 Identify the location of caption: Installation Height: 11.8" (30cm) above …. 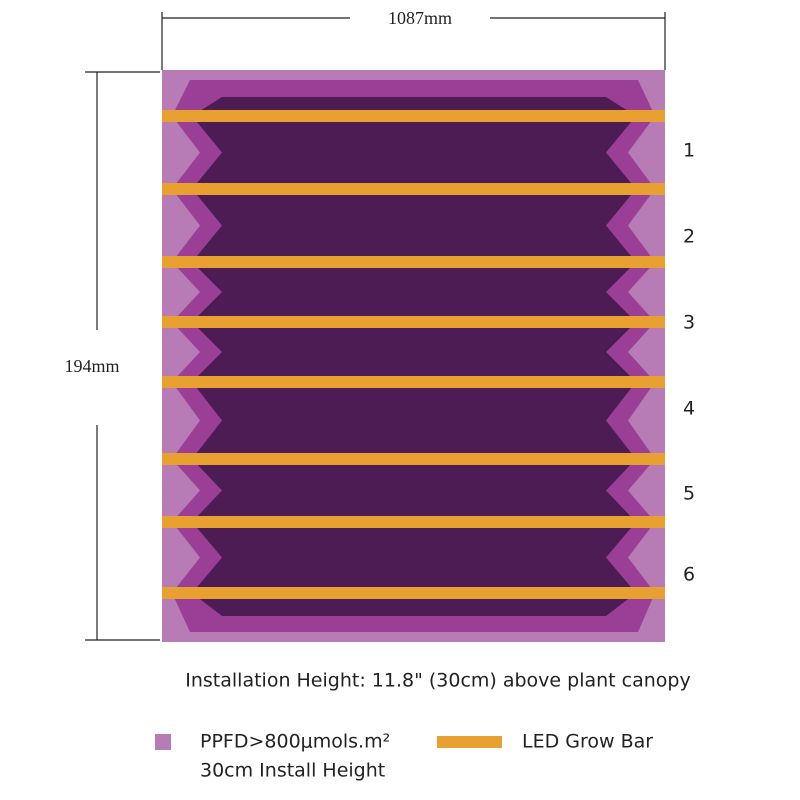
(437, 681).